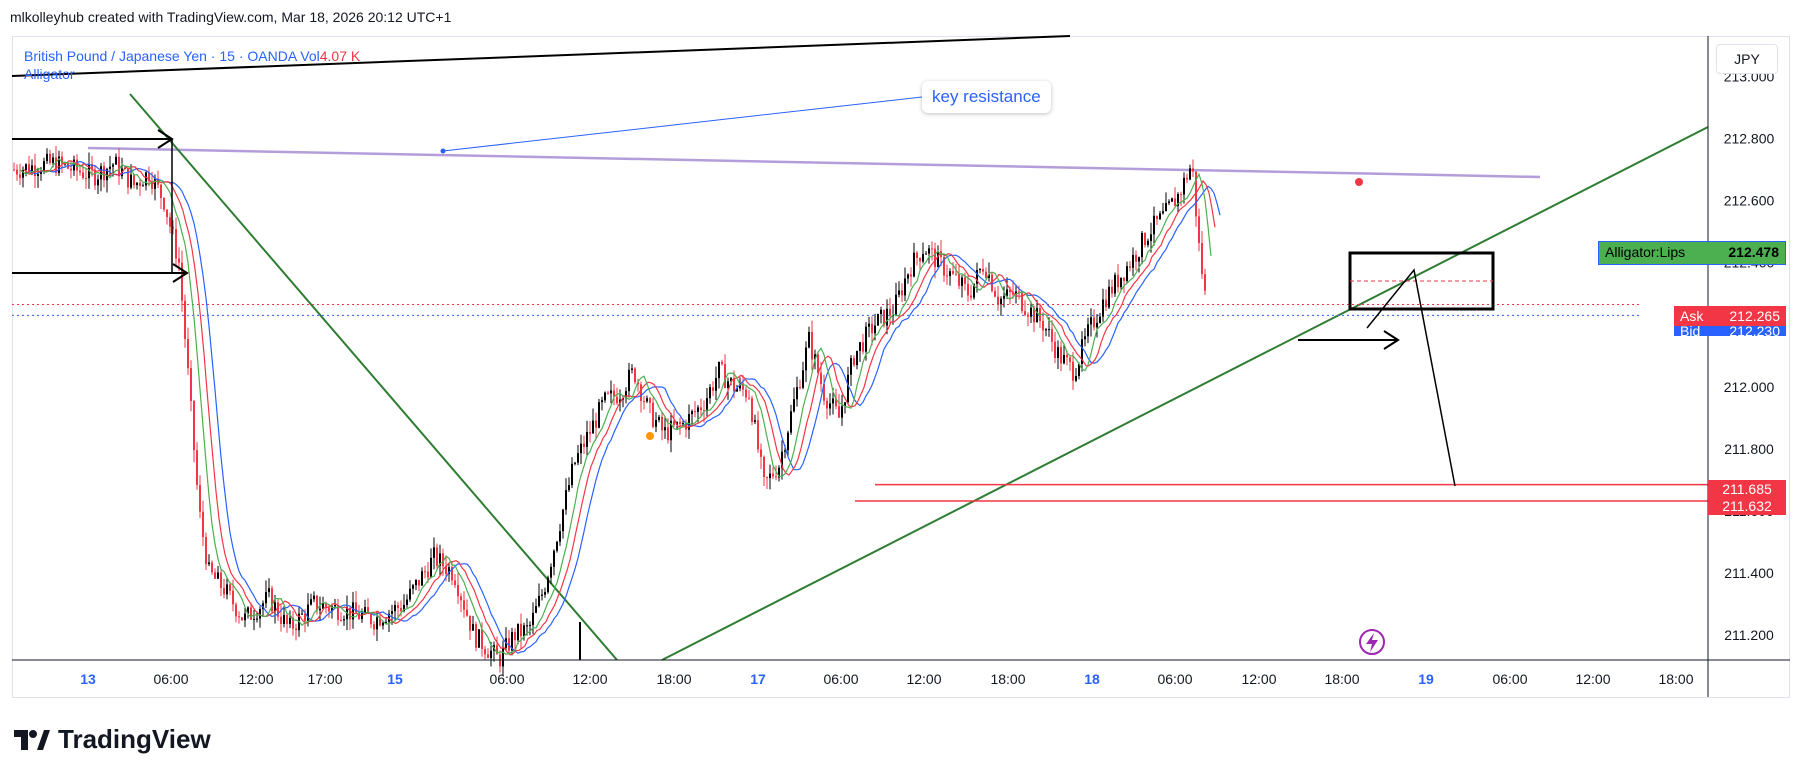  Describe the element at coordinates (1749, 201) in the screenshot. I see `y-tick-label: 212.600` at that location.